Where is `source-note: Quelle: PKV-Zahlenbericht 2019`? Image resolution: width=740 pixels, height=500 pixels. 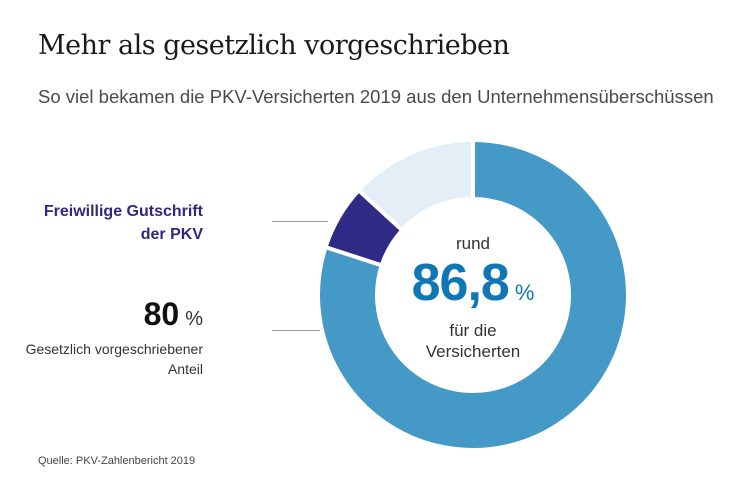 source-note: Quelle: PKV-Zahlenbericht 2019 is located at coordinates (117, 461).